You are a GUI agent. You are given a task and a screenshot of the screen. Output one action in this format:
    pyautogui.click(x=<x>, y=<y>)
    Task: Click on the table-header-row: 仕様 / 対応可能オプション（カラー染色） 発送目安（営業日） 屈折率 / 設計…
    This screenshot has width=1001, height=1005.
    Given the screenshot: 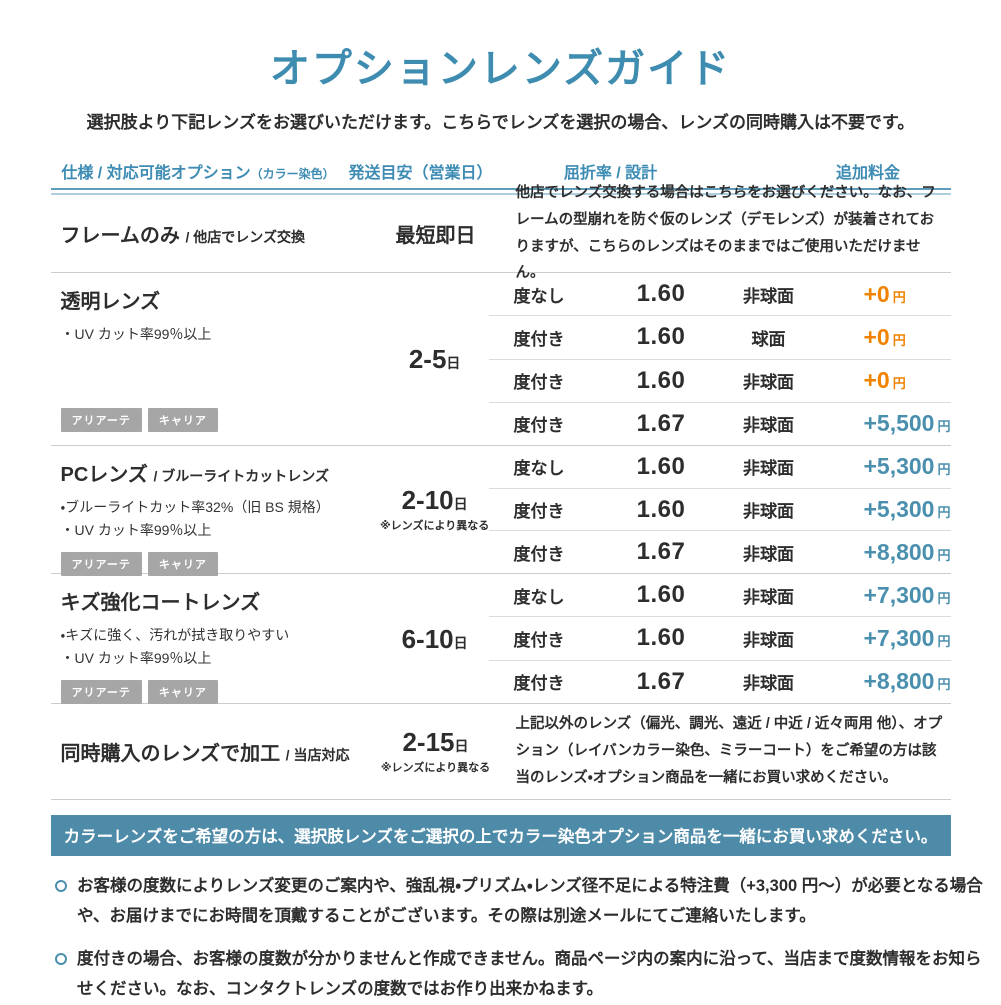 What is the action you would take?
    pyautogui.click(x=501, y=170)
    